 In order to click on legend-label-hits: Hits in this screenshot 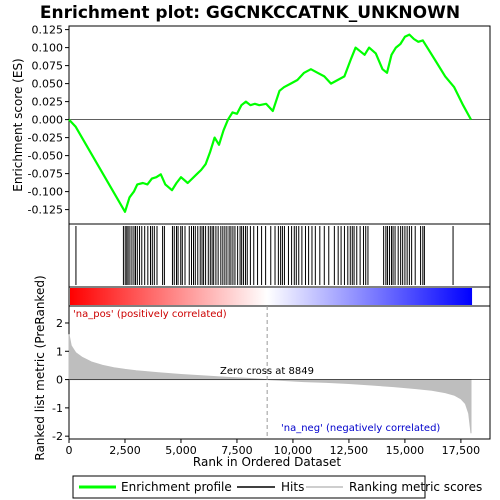, I will do `click(292, 487)`.